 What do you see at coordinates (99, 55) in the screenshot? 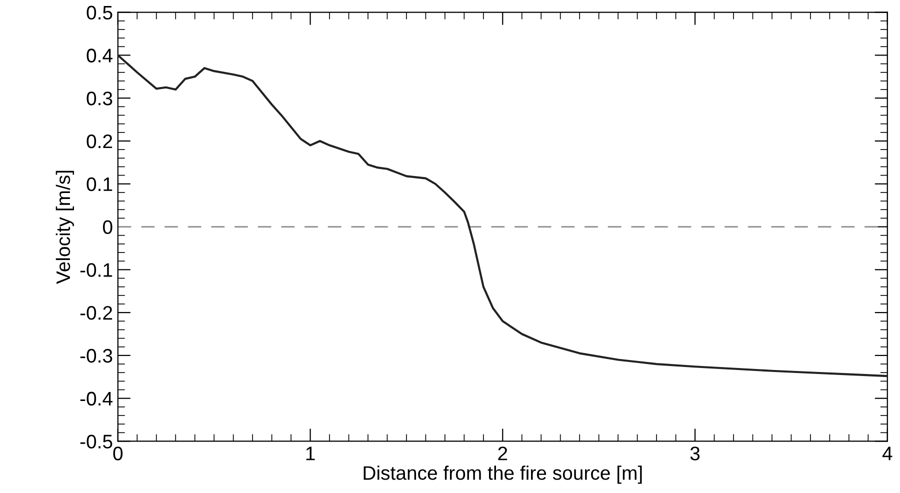
I see `y-tick-label: 0.4` at bounding box center [99, 55].